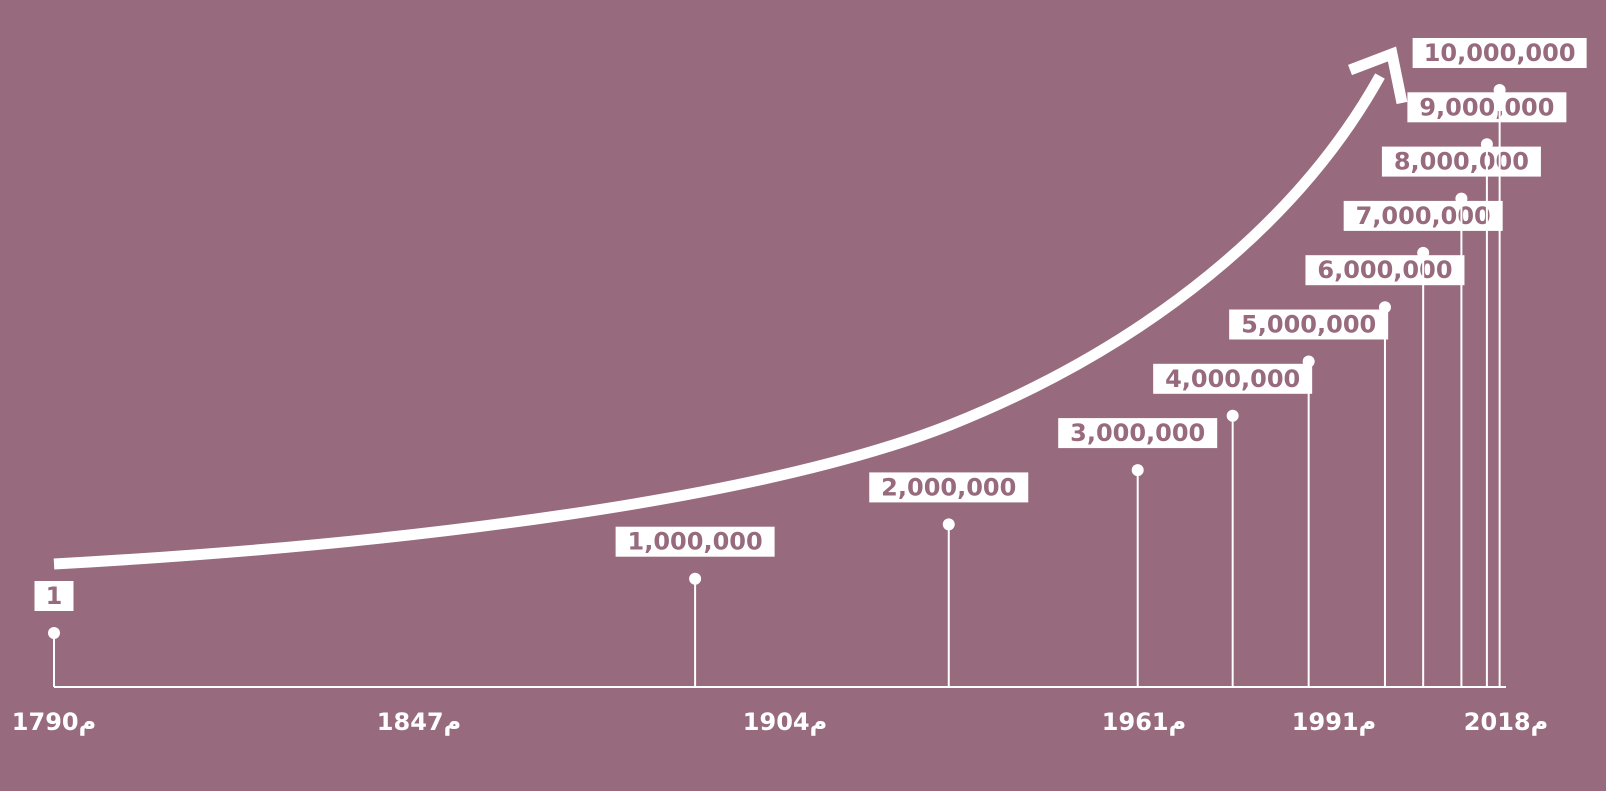 The height and width of the screenshot is (791, 1606). I want to click on value-label-10: 10,000,000, so click(1500, 53).